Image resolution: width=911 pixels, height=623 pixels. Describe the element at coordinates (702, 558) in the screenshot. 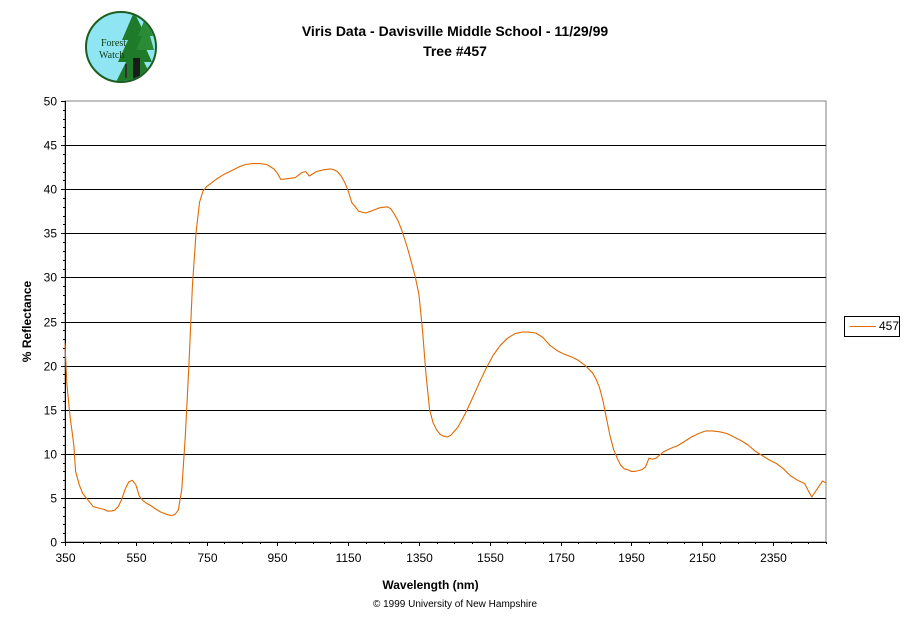

I see `x-tick-label: 2150` at that location.